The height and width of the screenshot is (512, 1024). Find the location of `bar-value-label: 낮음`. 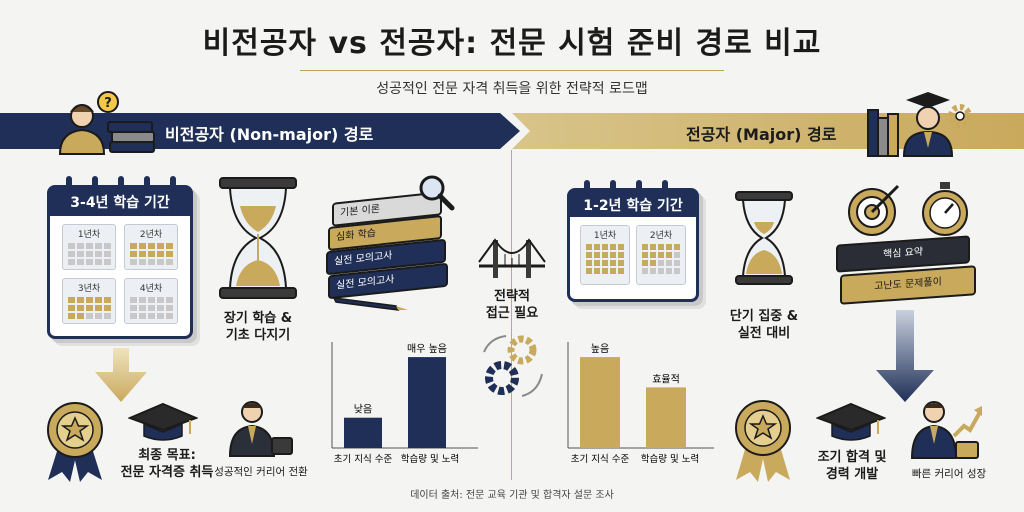

bar-value-label: 낮음 is located at coordinates (363, 410).